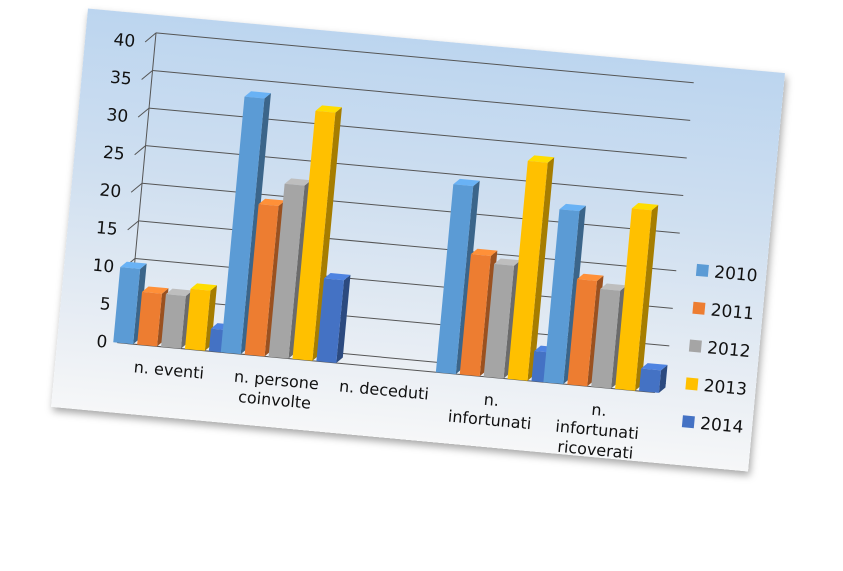 The image size is (843, 571). Describe the element at coordinates (105, 304) in the screenshot. I see `y-tick-label: 5` at that location.